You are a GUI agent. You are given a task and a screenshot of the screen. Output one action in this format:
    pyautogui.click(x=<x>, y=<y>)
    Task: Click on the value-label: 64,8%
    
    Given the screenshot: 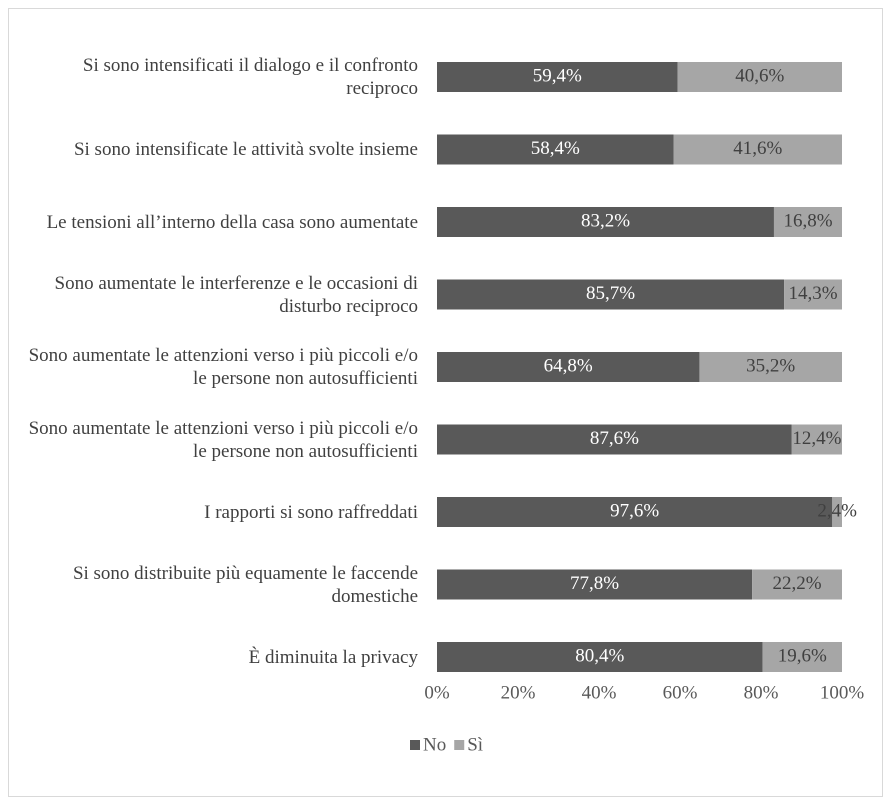 What is the action you would take?
    pyautogui.click(x=568, y=365)
    